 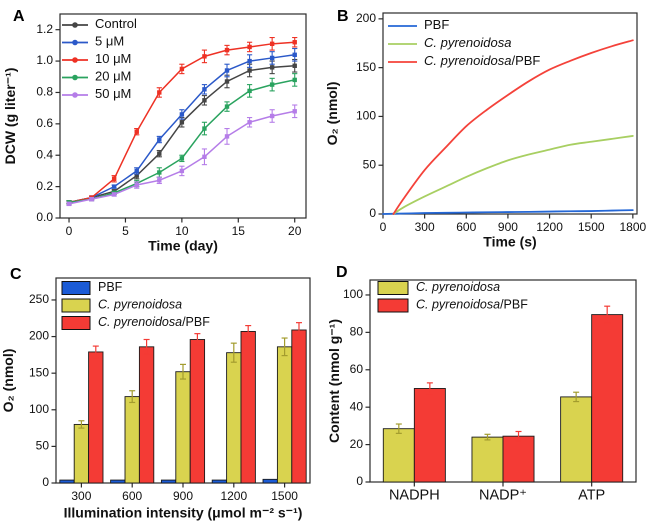 I want to click on y-tick-label: 0.4, so click(x=44, y=154).